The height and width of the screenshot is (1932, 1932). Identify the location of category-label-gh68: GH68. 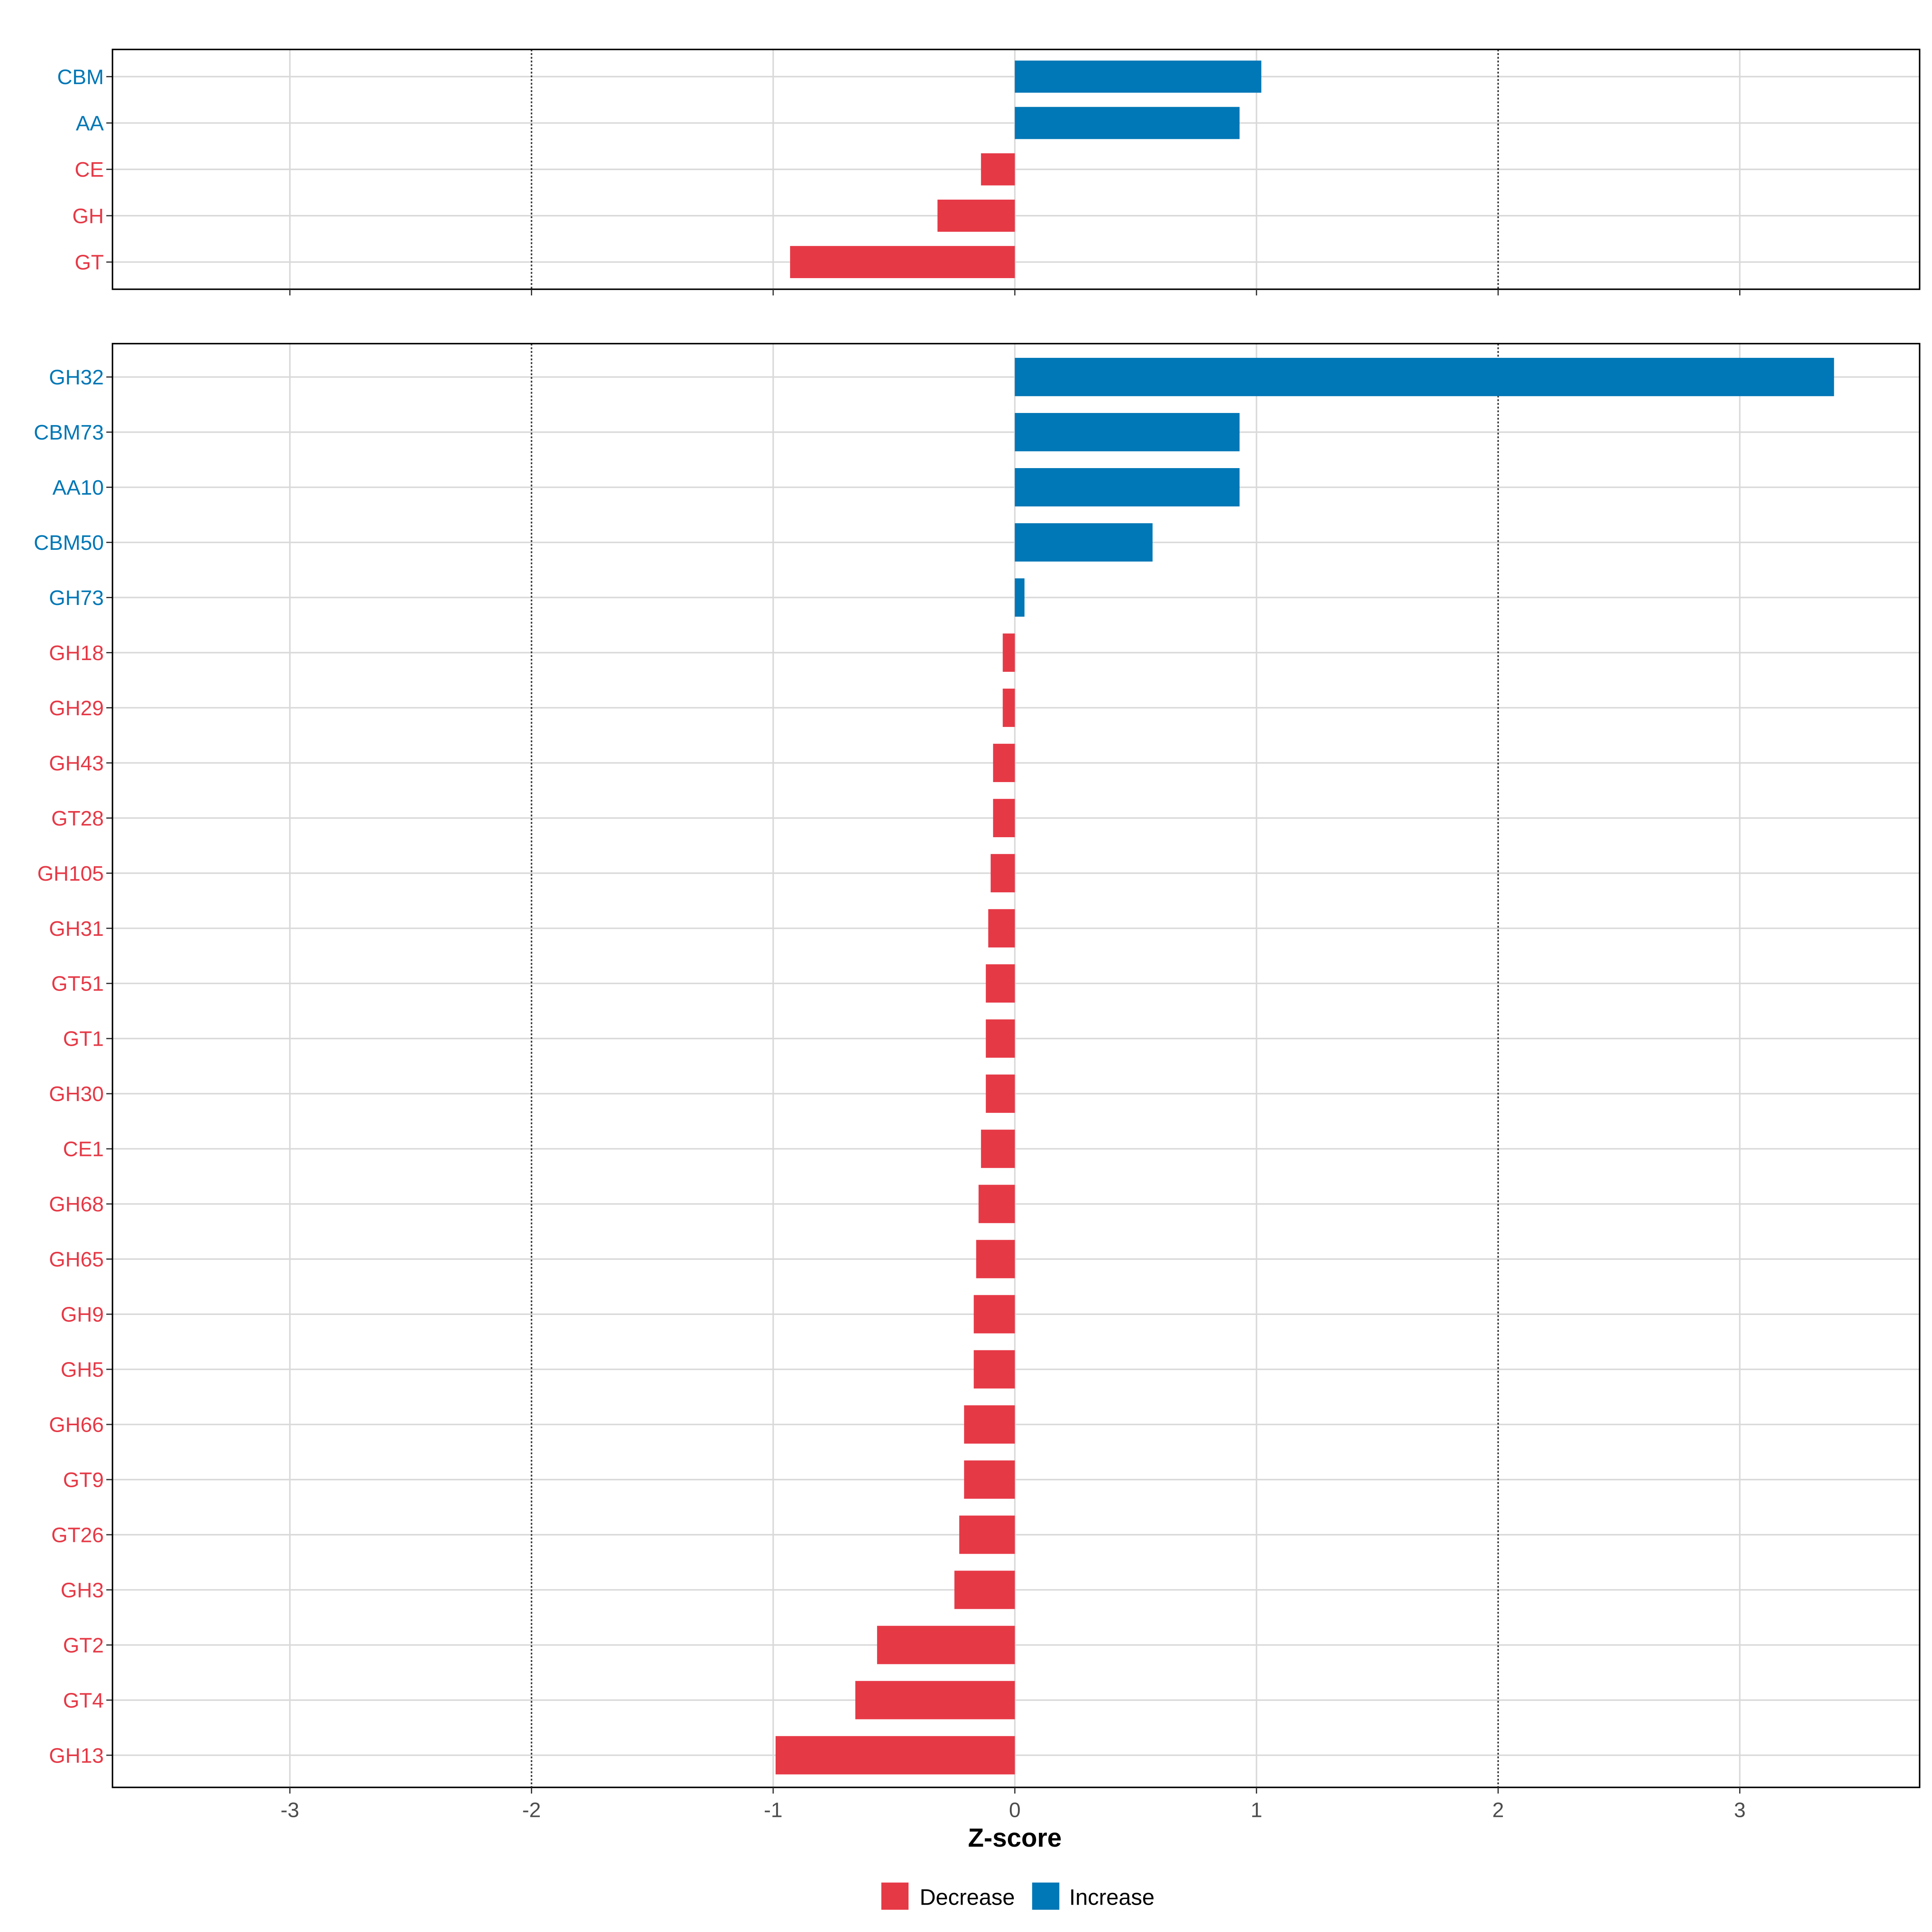
(76, 1204).